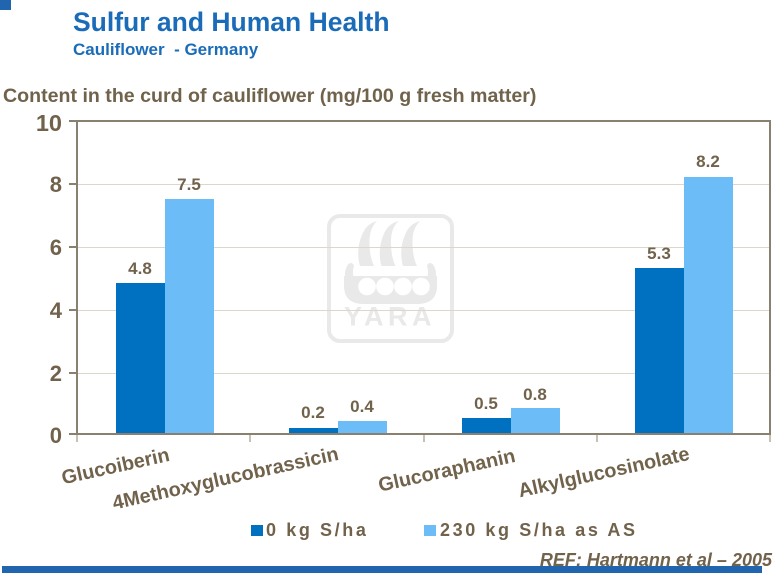 The image size is (779, 573). I want to click on svg-text: YARA, so click(390, 317).